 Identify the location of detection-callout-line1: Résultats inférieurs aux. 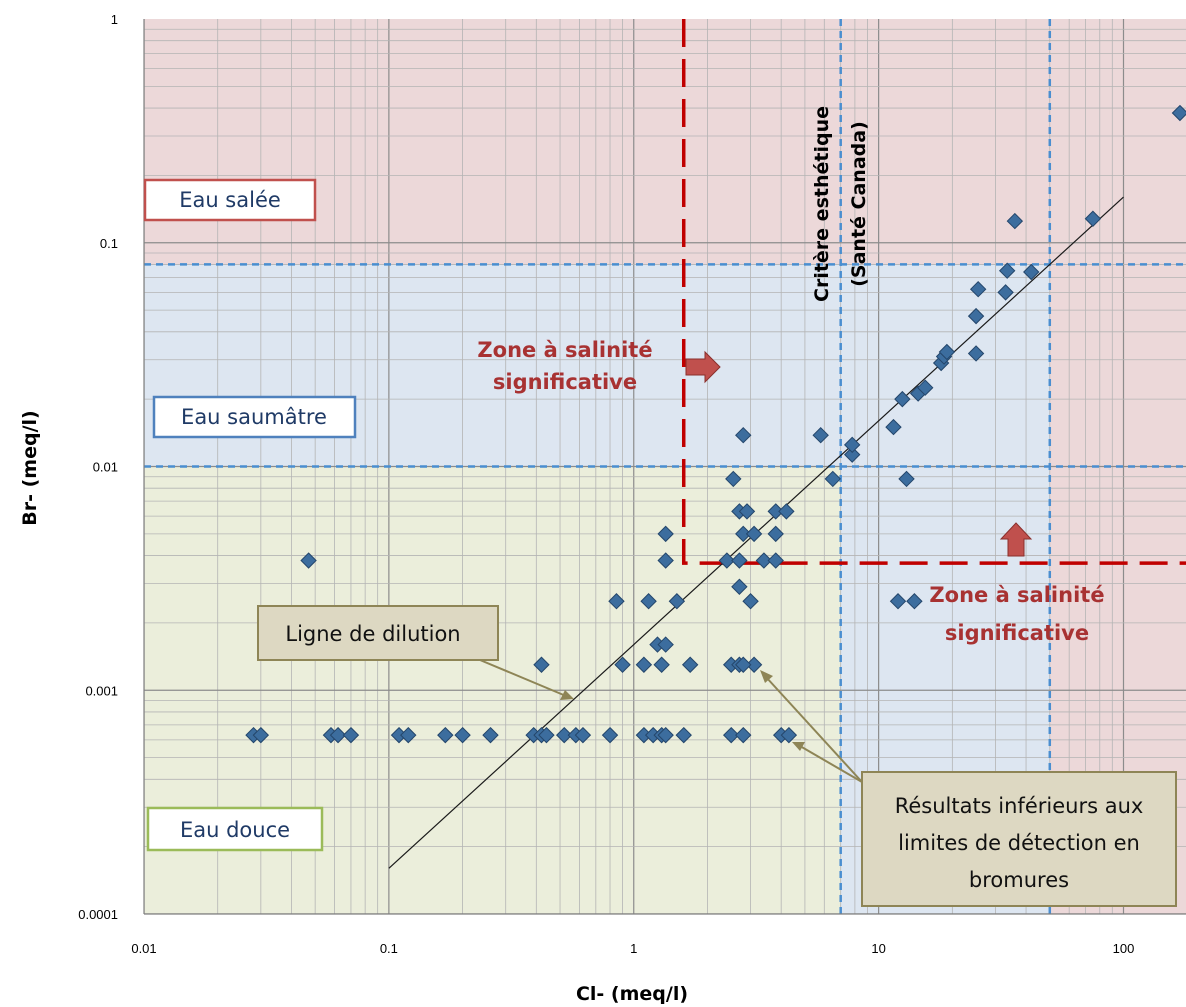
(1019, 806).